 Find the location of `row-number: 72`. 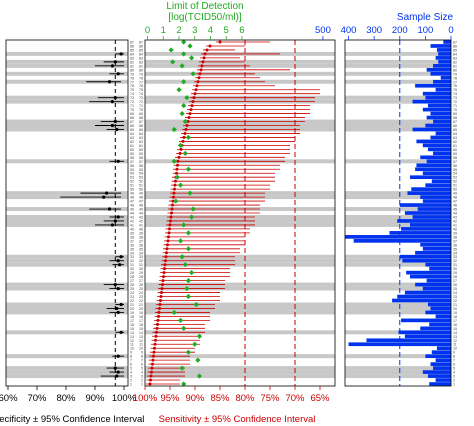

row-number: 72 is located at coordinates (132, 102).